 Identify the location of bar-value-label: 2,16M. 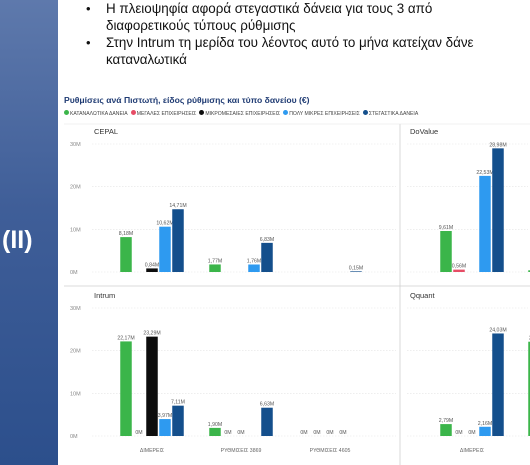
(485, 424).